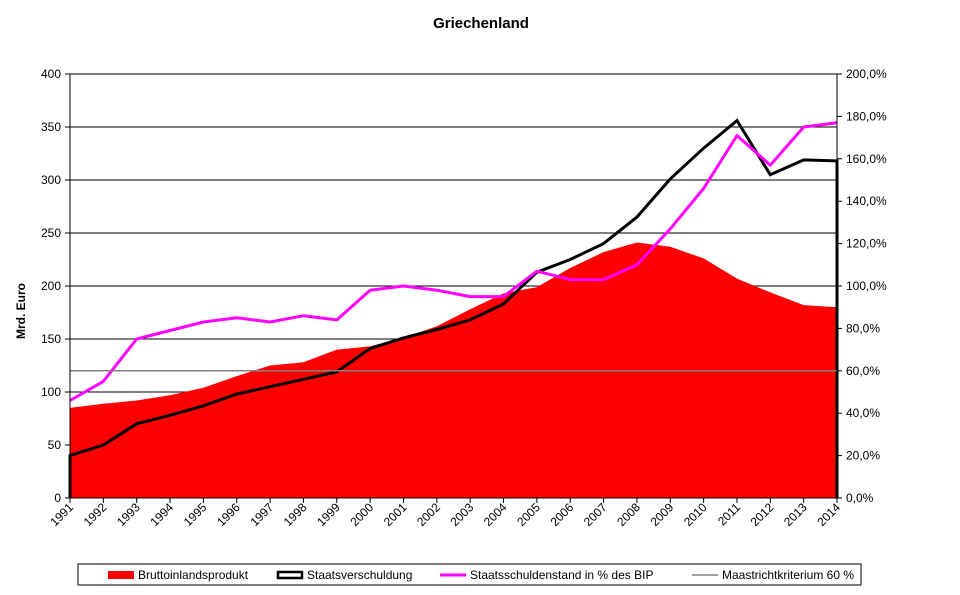 The height and width of the screenshot is (595, 960). I want to click on x-tick-label: 1992, so click(95, 514).